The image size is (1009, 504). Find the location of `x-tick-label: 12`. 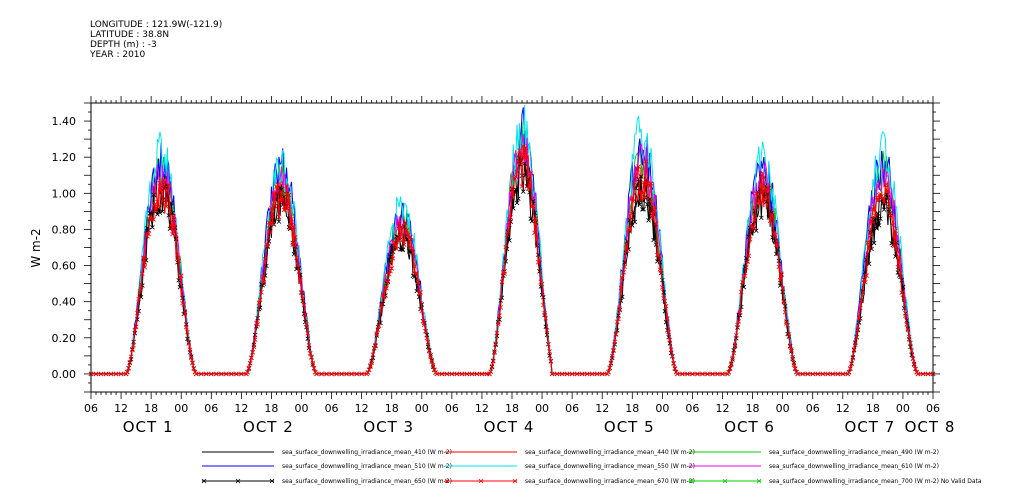

x-tick-label: 12 is located at coordinates (723, 408).